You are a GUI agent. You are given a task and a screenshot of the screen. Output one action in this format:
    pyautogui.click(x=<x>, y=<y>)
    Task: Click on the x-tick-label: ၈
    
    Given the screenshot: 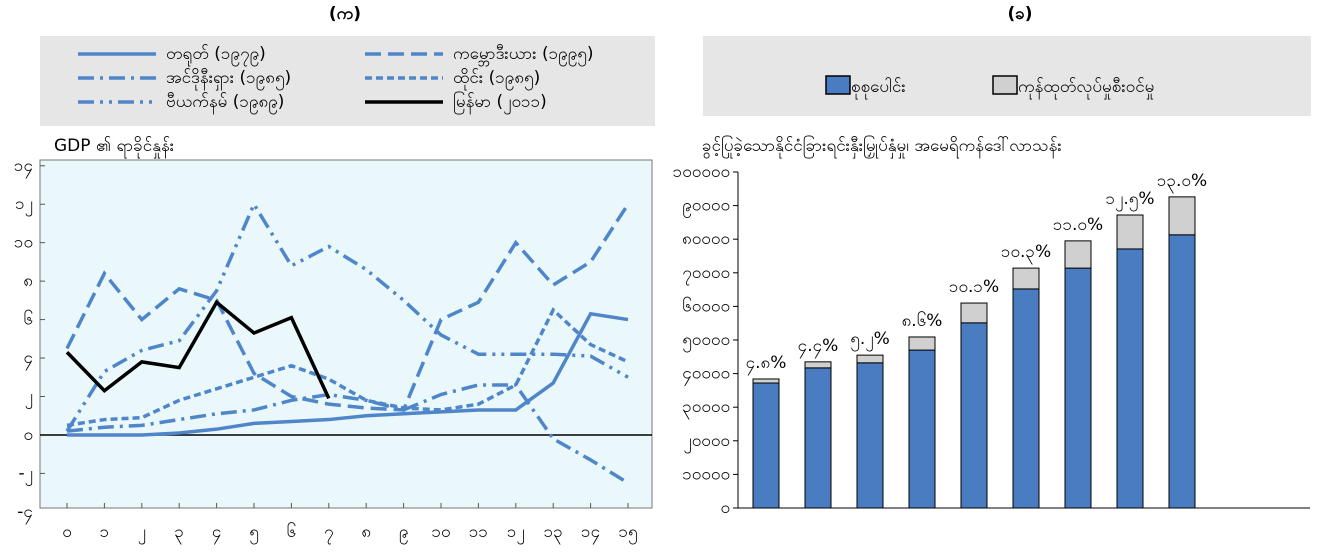 What is the action you would take?
    pyautogui.click(x=366, y=532)
    